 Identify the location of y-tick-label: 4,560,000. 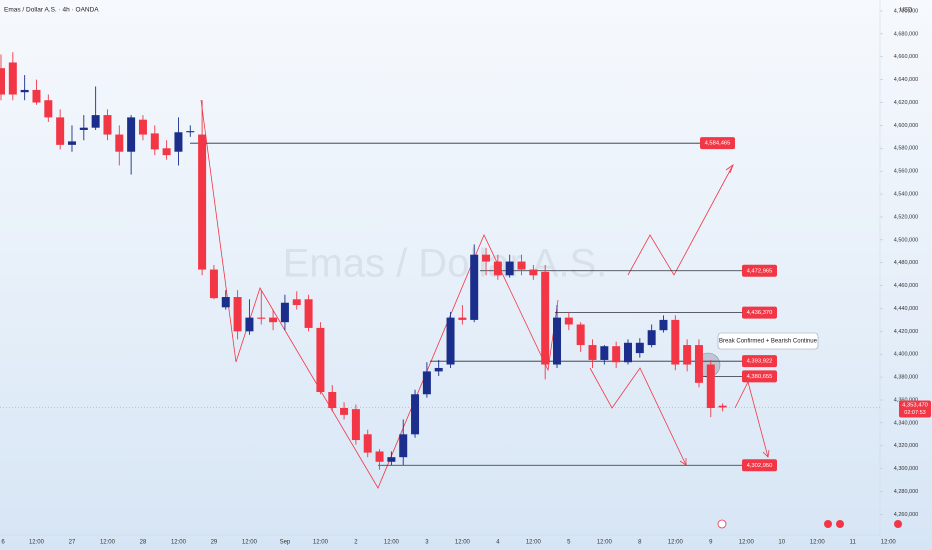
(906, 172).